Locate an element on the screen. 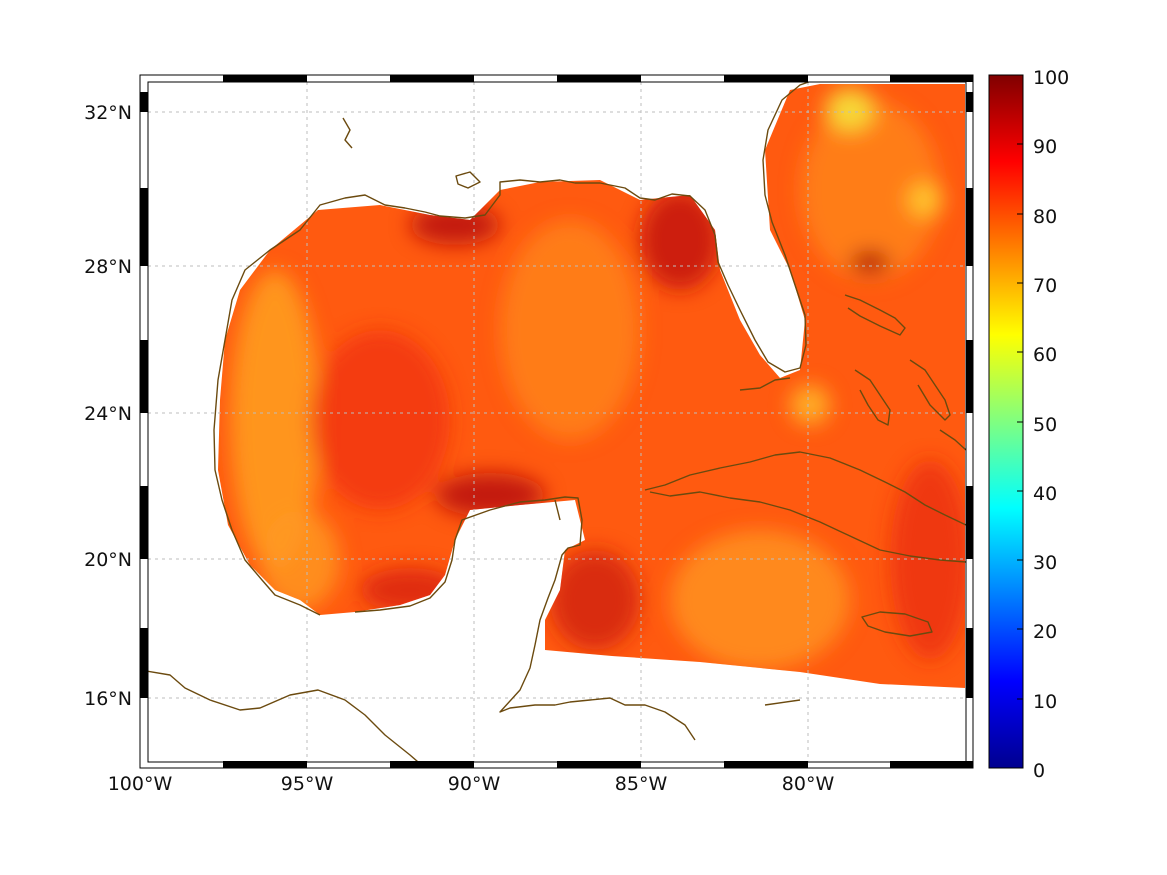 The image size is (1167, 875). colorbar-label: 50 is located at coordinates (1045, 425).